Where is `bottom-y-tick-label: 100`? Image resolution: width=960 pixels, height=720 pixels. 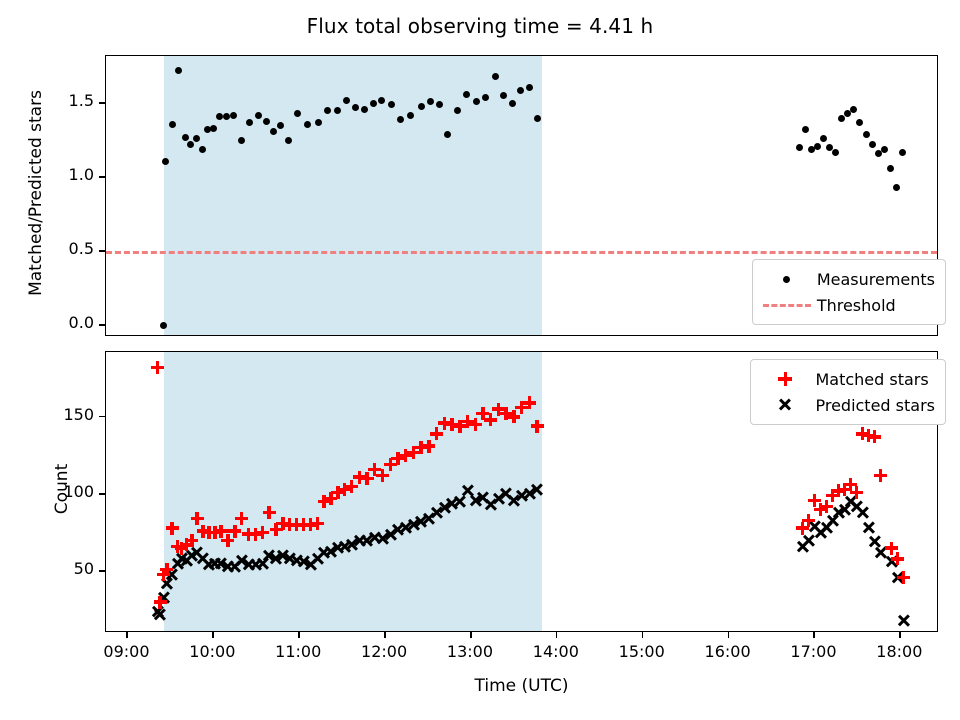 bottom-y-tick-label: 100 is located at coordinates (78, 492).